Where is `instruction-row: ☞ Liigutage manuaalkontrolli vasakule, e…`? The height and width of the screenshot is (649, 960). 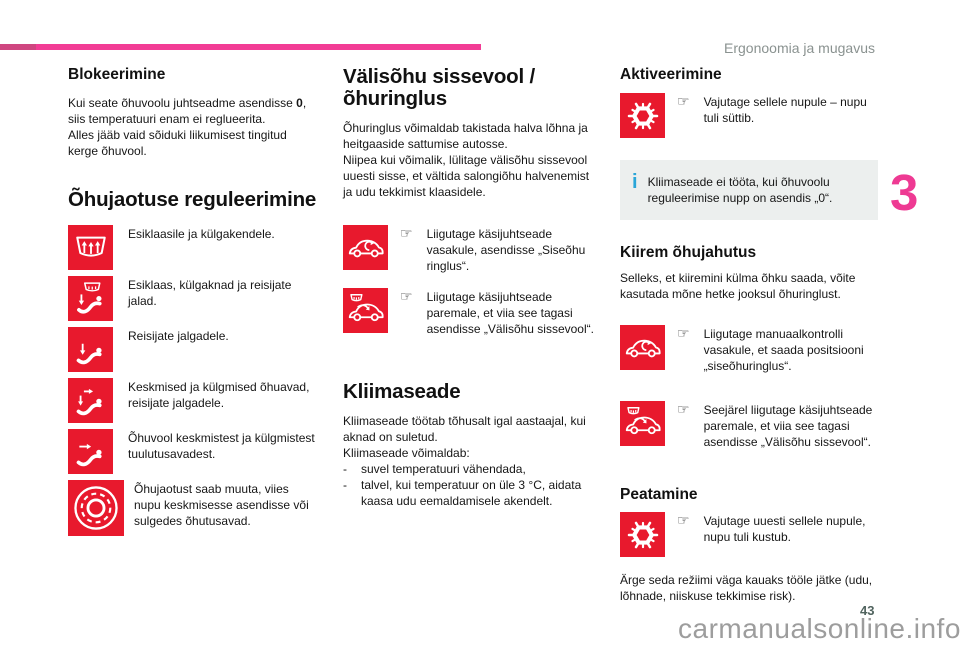
instruction-row: ☞ Liigutage manuaalkontrolli vasakule, e… is located at coordinates (749, 349).